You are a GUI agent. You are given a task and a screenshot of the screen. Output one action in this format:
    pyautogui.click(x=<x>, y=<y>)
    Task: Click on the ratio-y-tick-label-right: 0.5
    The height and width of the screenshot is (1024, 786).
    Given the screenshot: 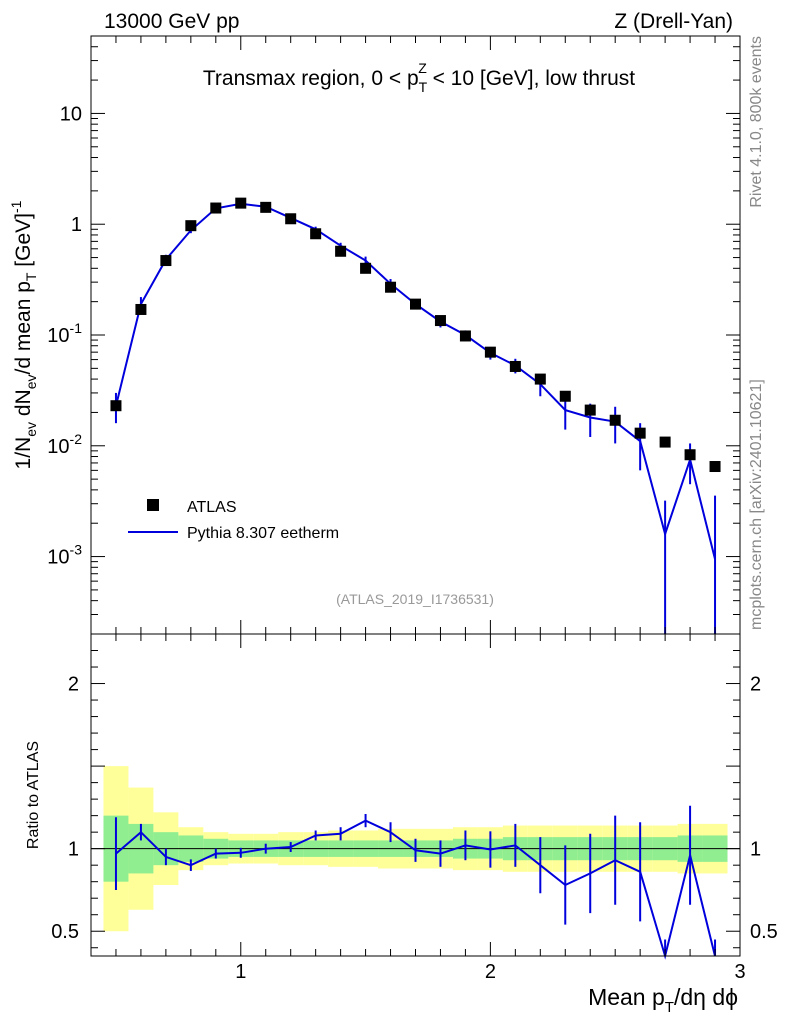 What is the action you would take?
    pyautogui.click(x=764, y=932)
    